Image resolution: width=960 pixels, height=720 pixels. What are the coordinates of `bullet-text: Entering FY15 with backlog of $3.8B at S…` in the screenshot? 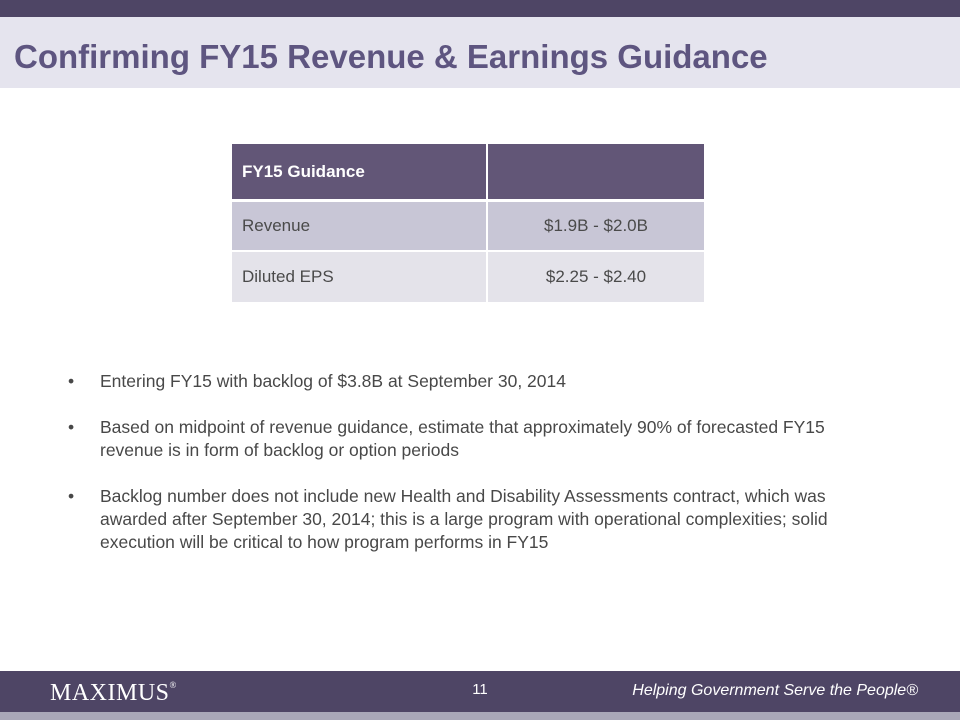 It's located at (333, 381).